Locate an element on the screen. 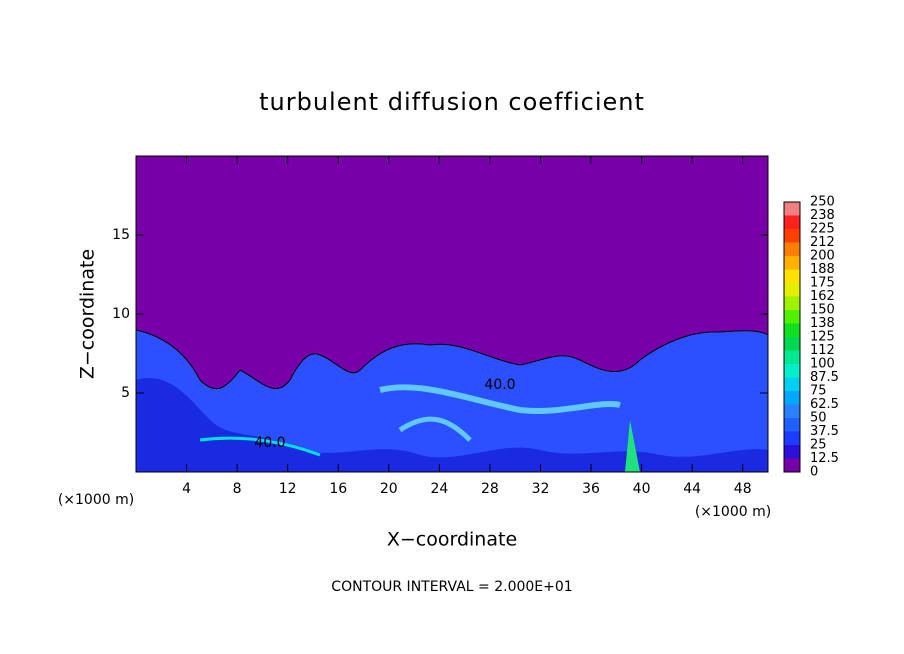 The image size is (904, 654). x-tick-label: 12 is located at coordinates (288, 489).